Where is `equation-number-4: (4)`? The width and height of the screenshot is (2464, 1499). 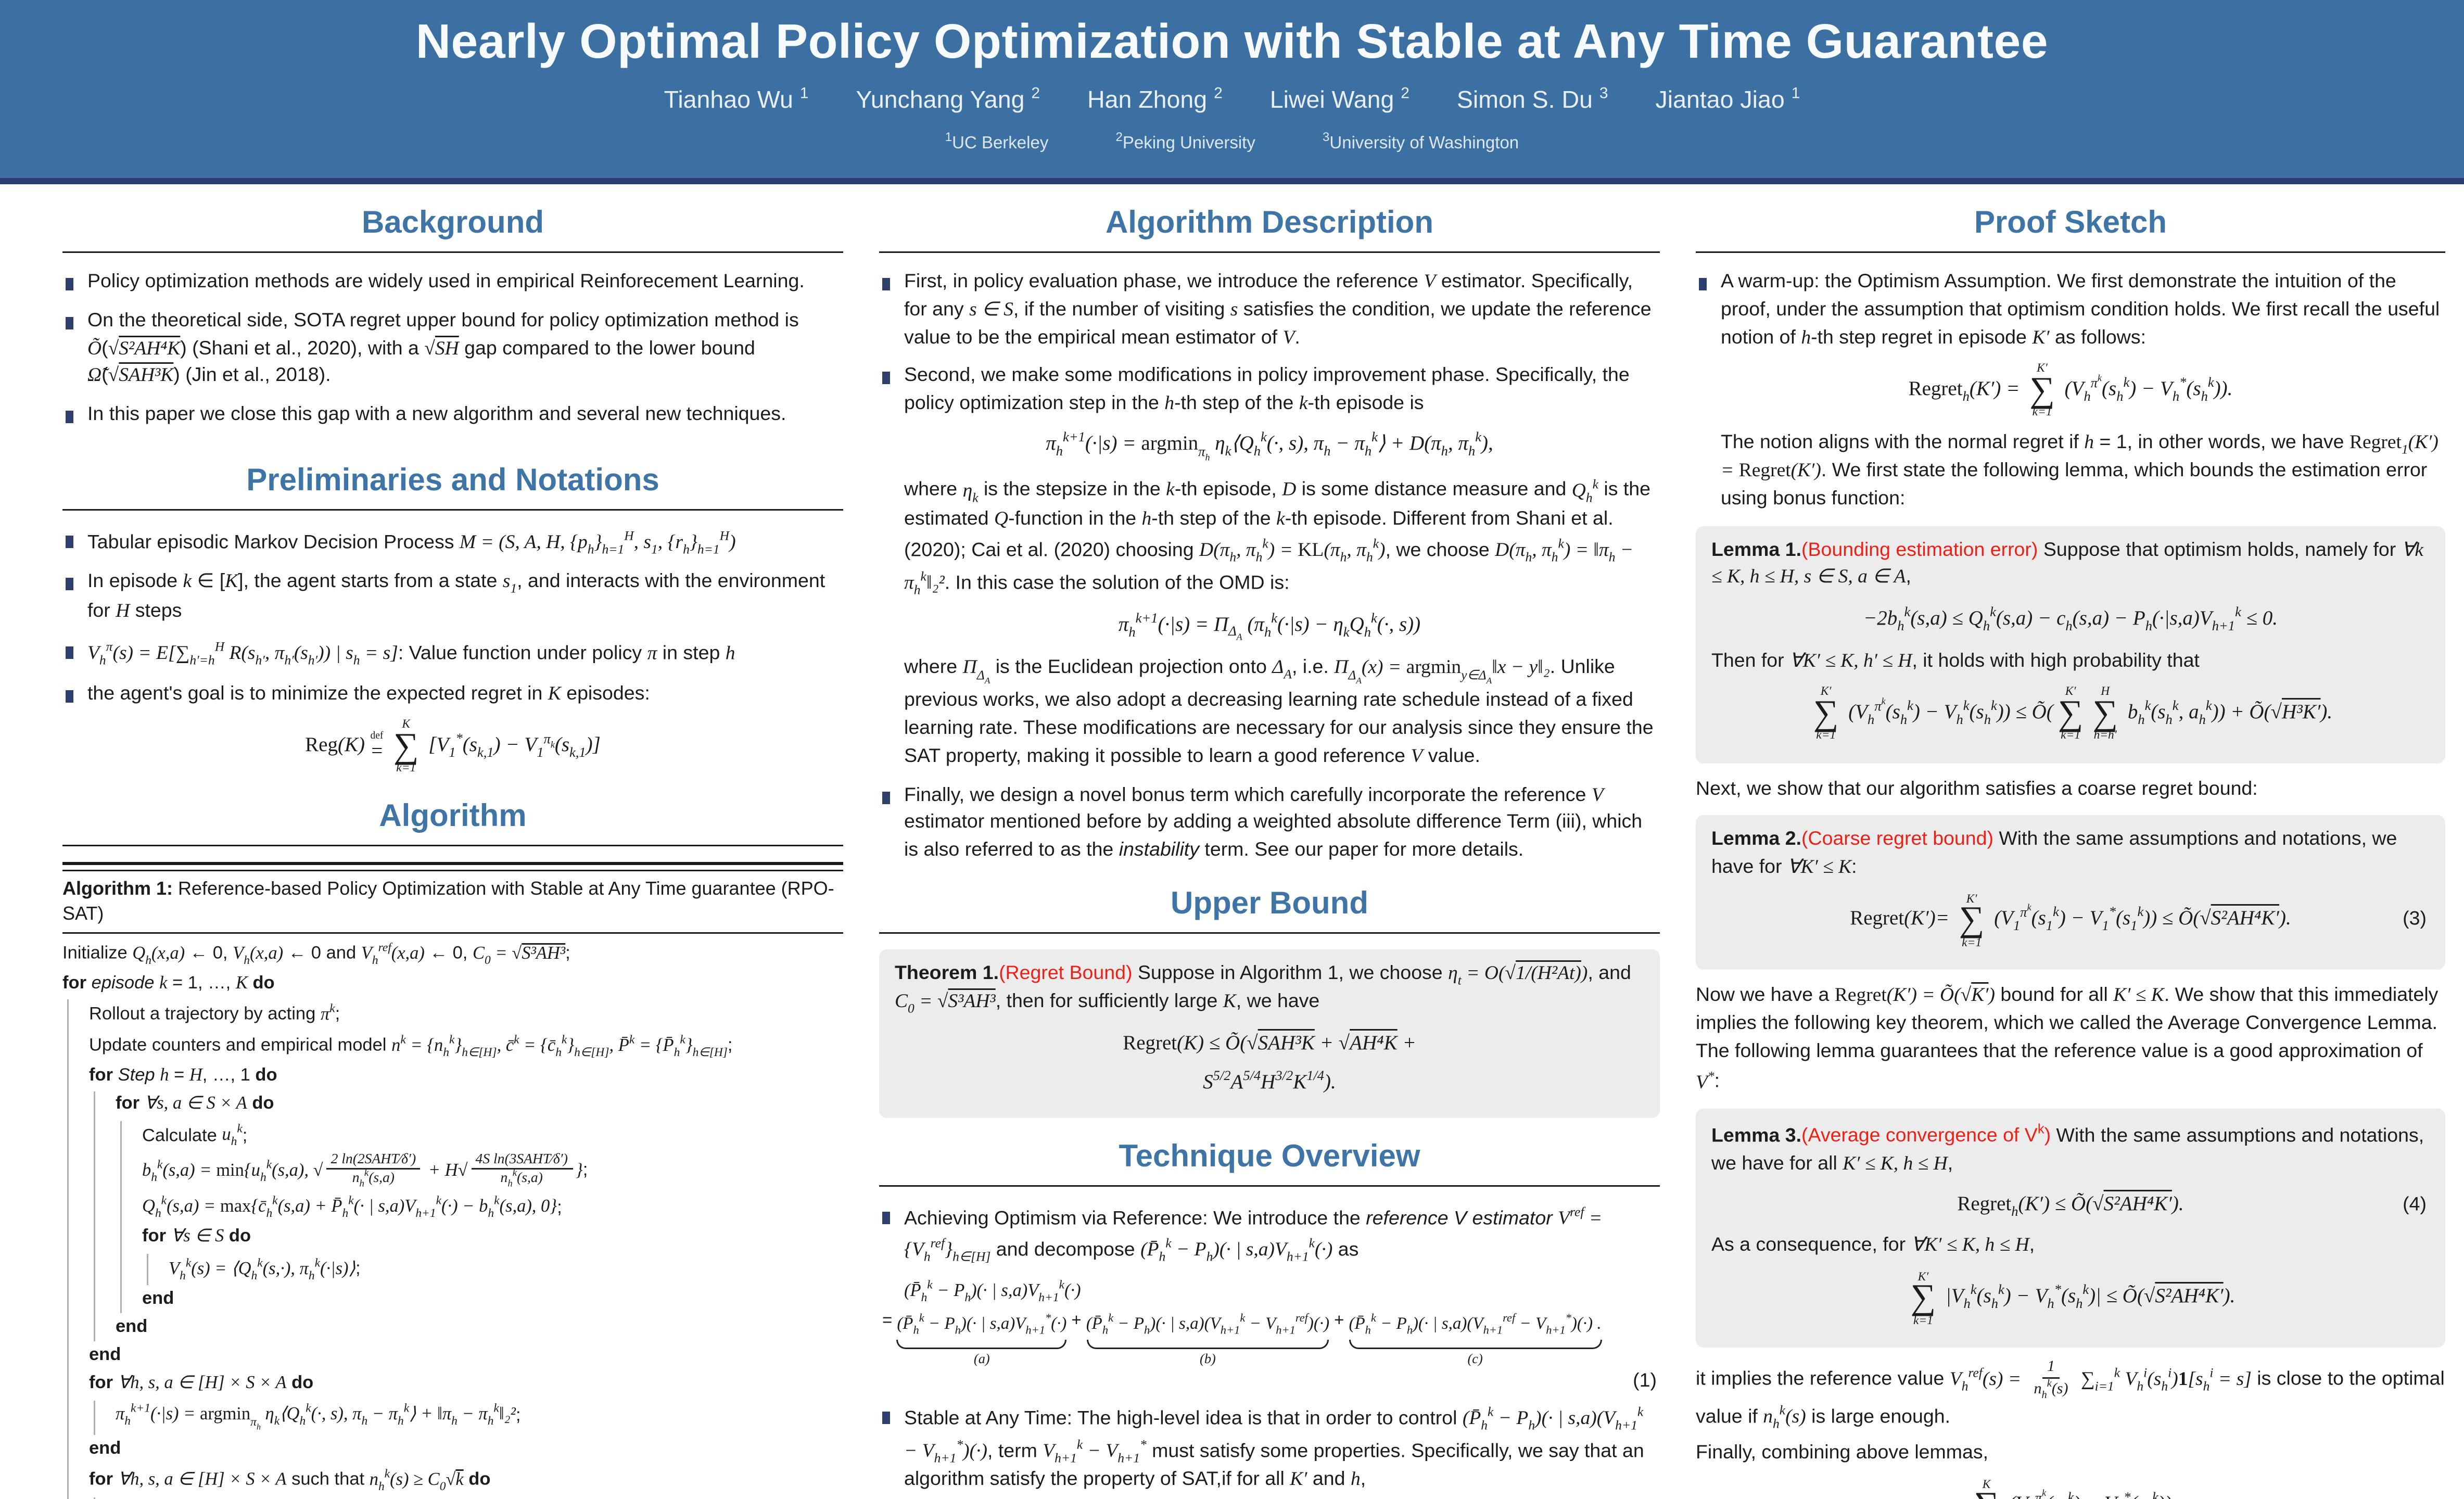 equation-number-4: (4) is located at coordinates (2415, 1204).